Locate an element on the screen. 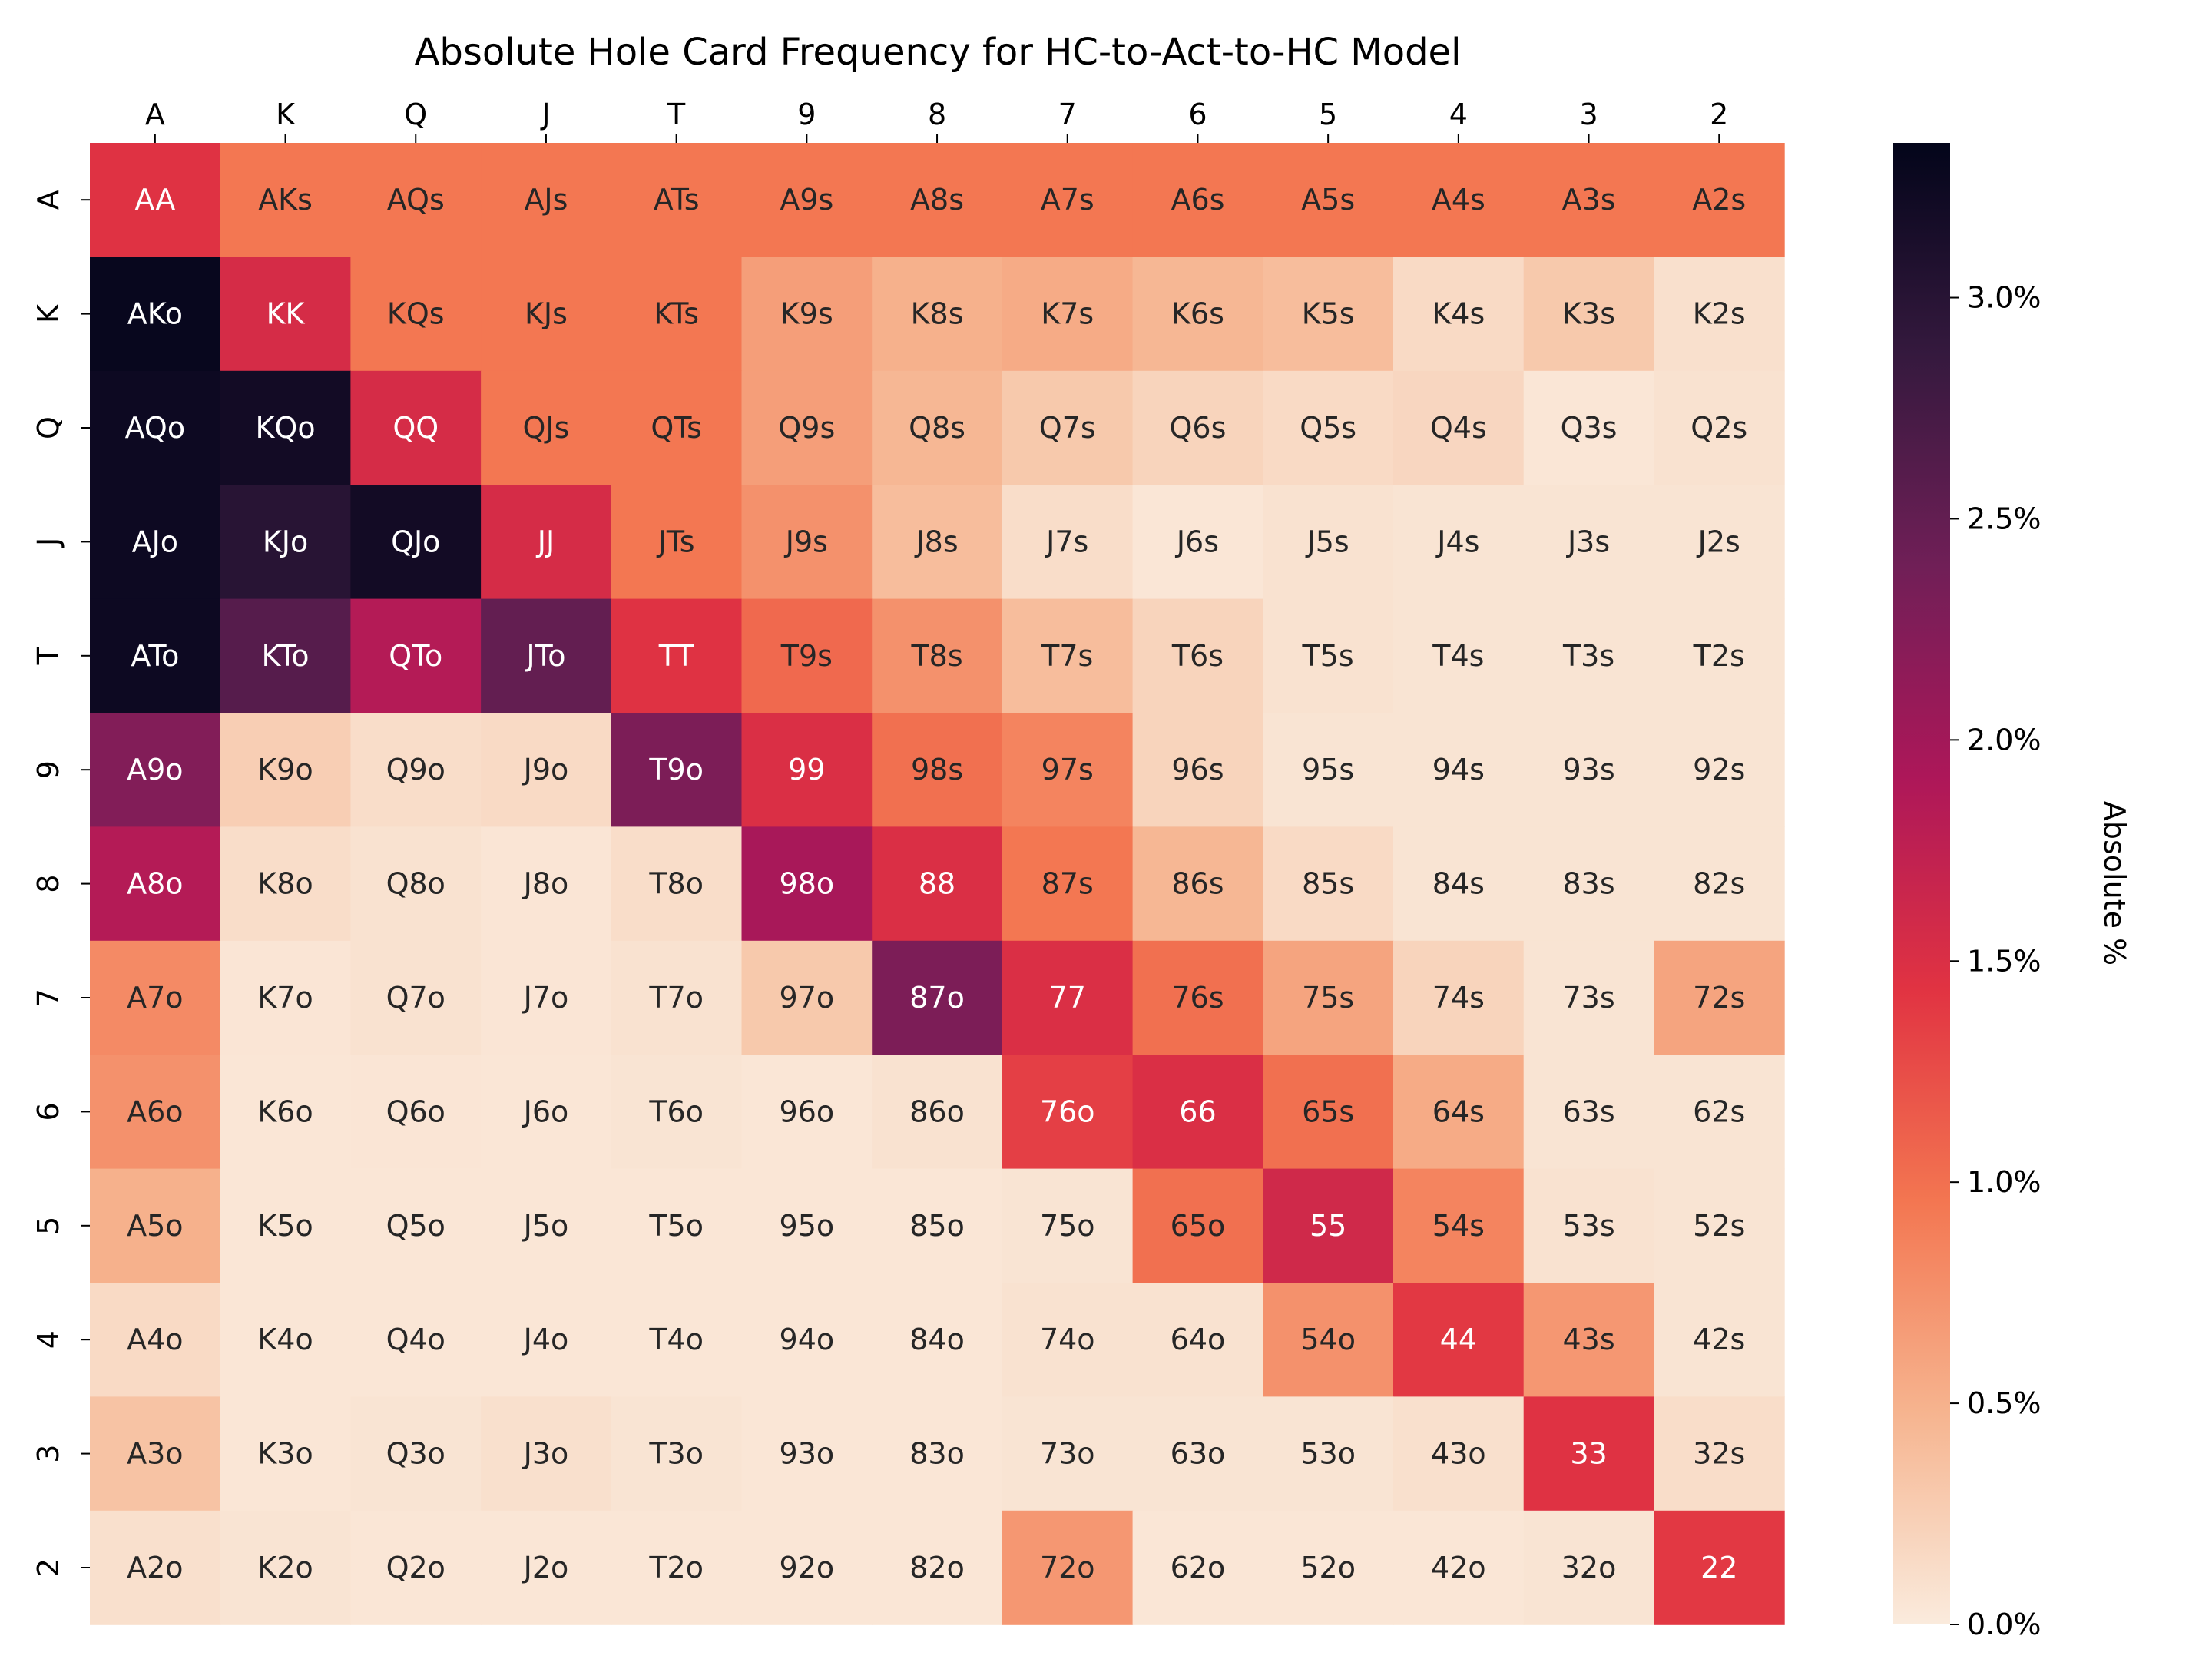 The height and width of the screenshot is (1659, 2212). heatmap-cell-AJo is located at coordinates (156, 542).